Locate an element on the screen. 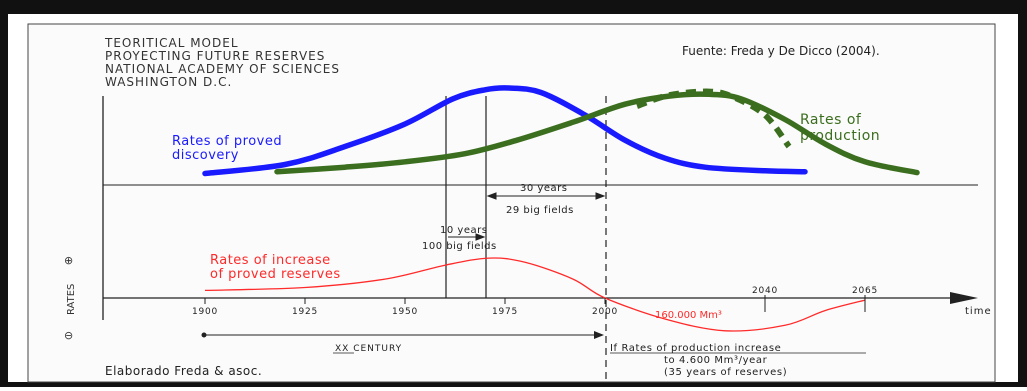 The image size is (1027, 391). production-label: Rates of production is located at coordinates (840, 128).